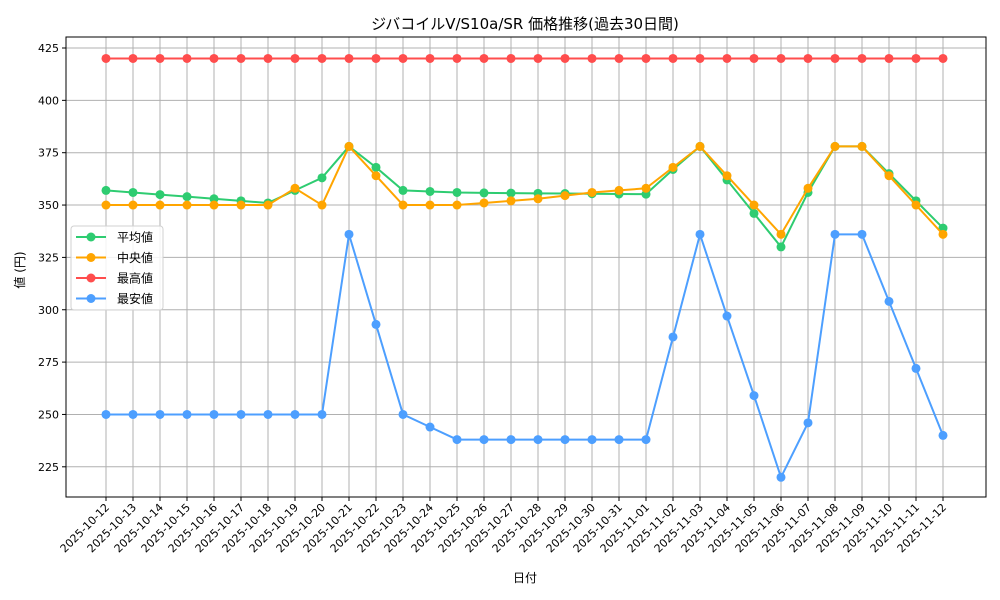  Describe the element at coordinates (48, 257) in the screenshot. I see `y-tick-label: 325` at that location.